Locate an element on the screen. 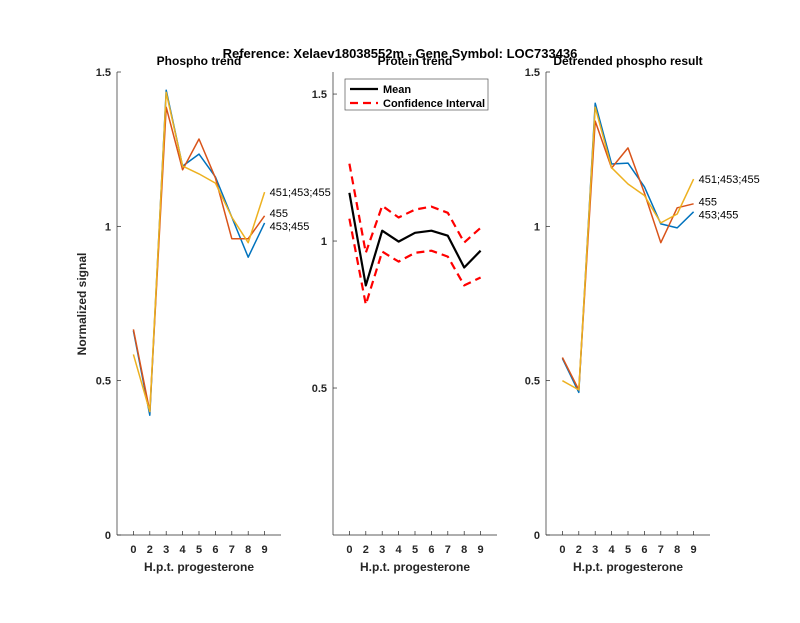 The image size is (800, 623). panel-title: Phospho trend is located at coordinates (199, 61).